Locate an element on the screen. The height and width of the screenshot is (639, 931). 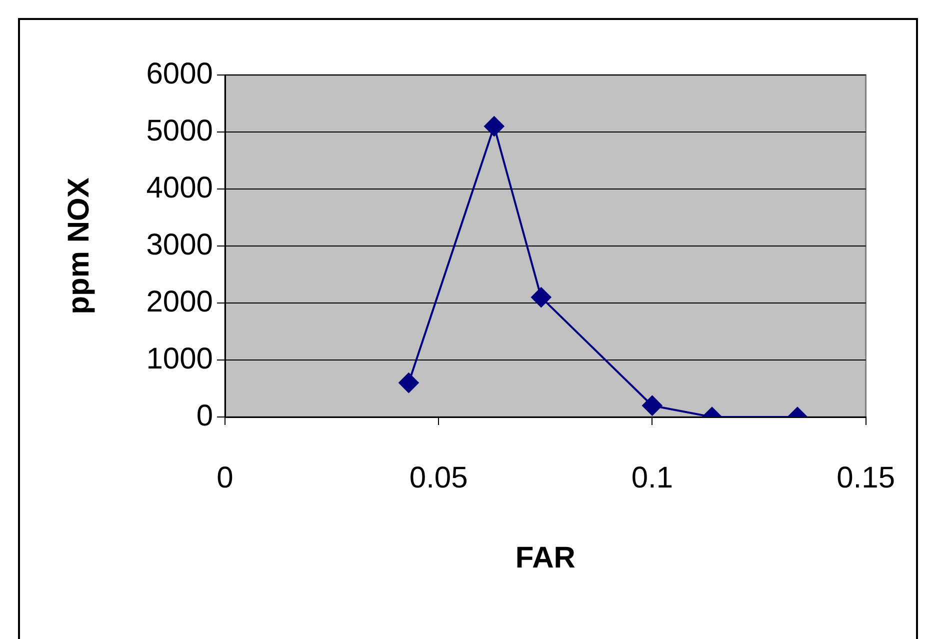
y-tick-label: 1000 is located at coordinates (179, 359).